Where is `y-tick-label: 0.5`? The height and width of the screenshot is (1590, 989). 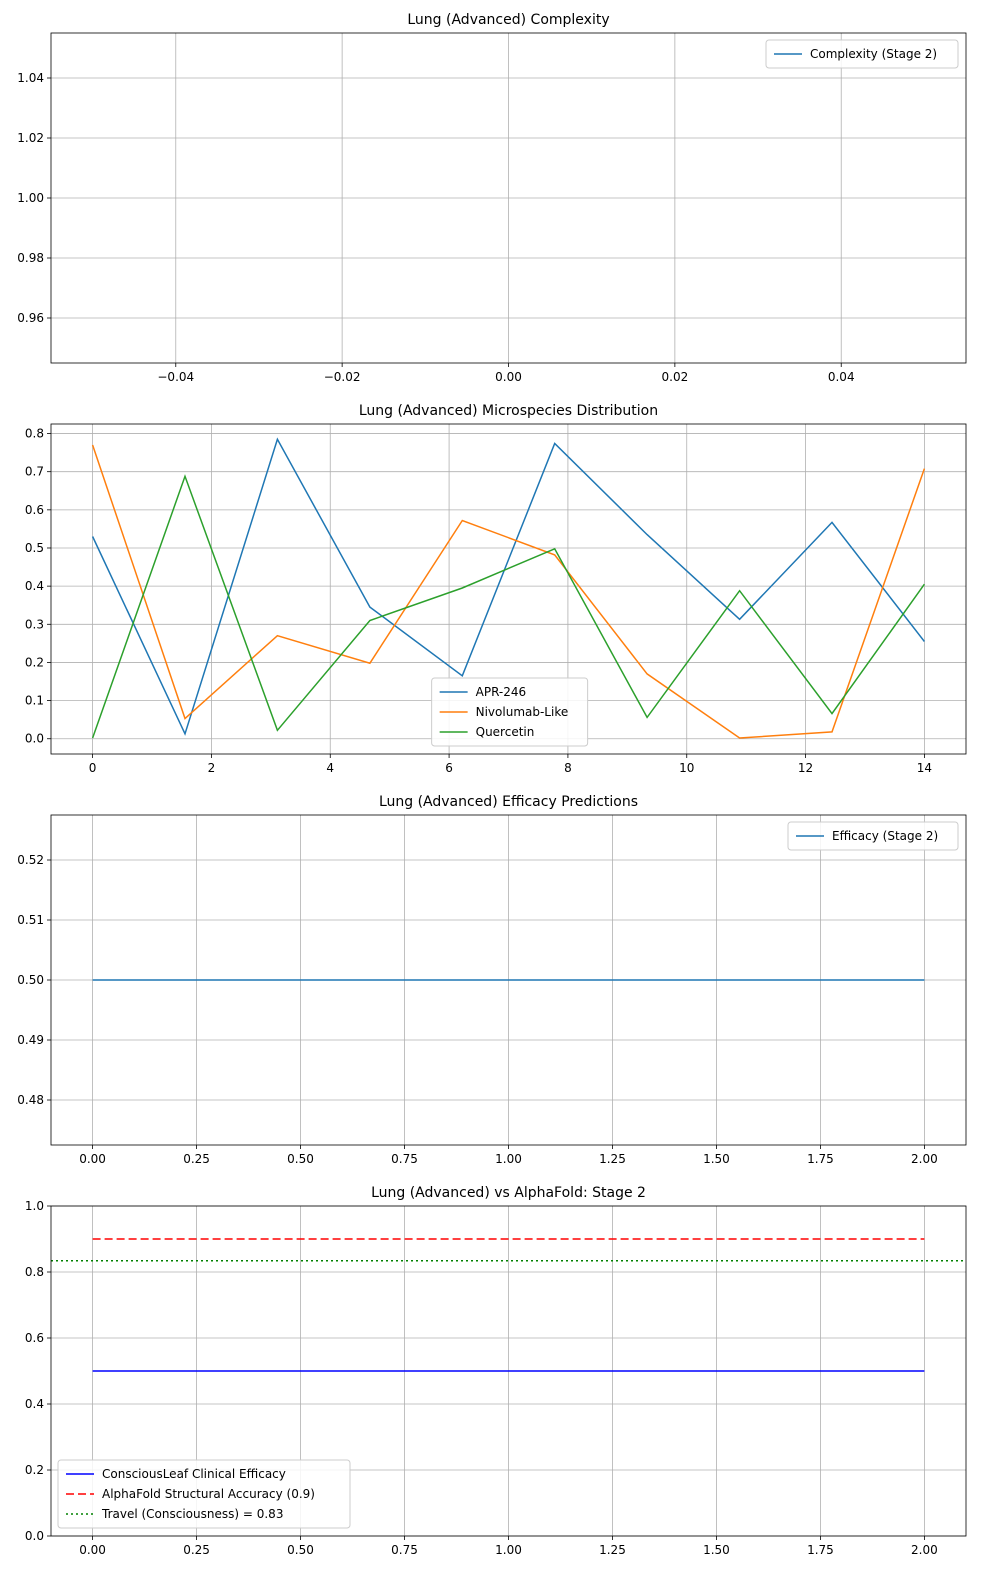
y-tick-label: 0.5 is located at coordinates (34, 548).